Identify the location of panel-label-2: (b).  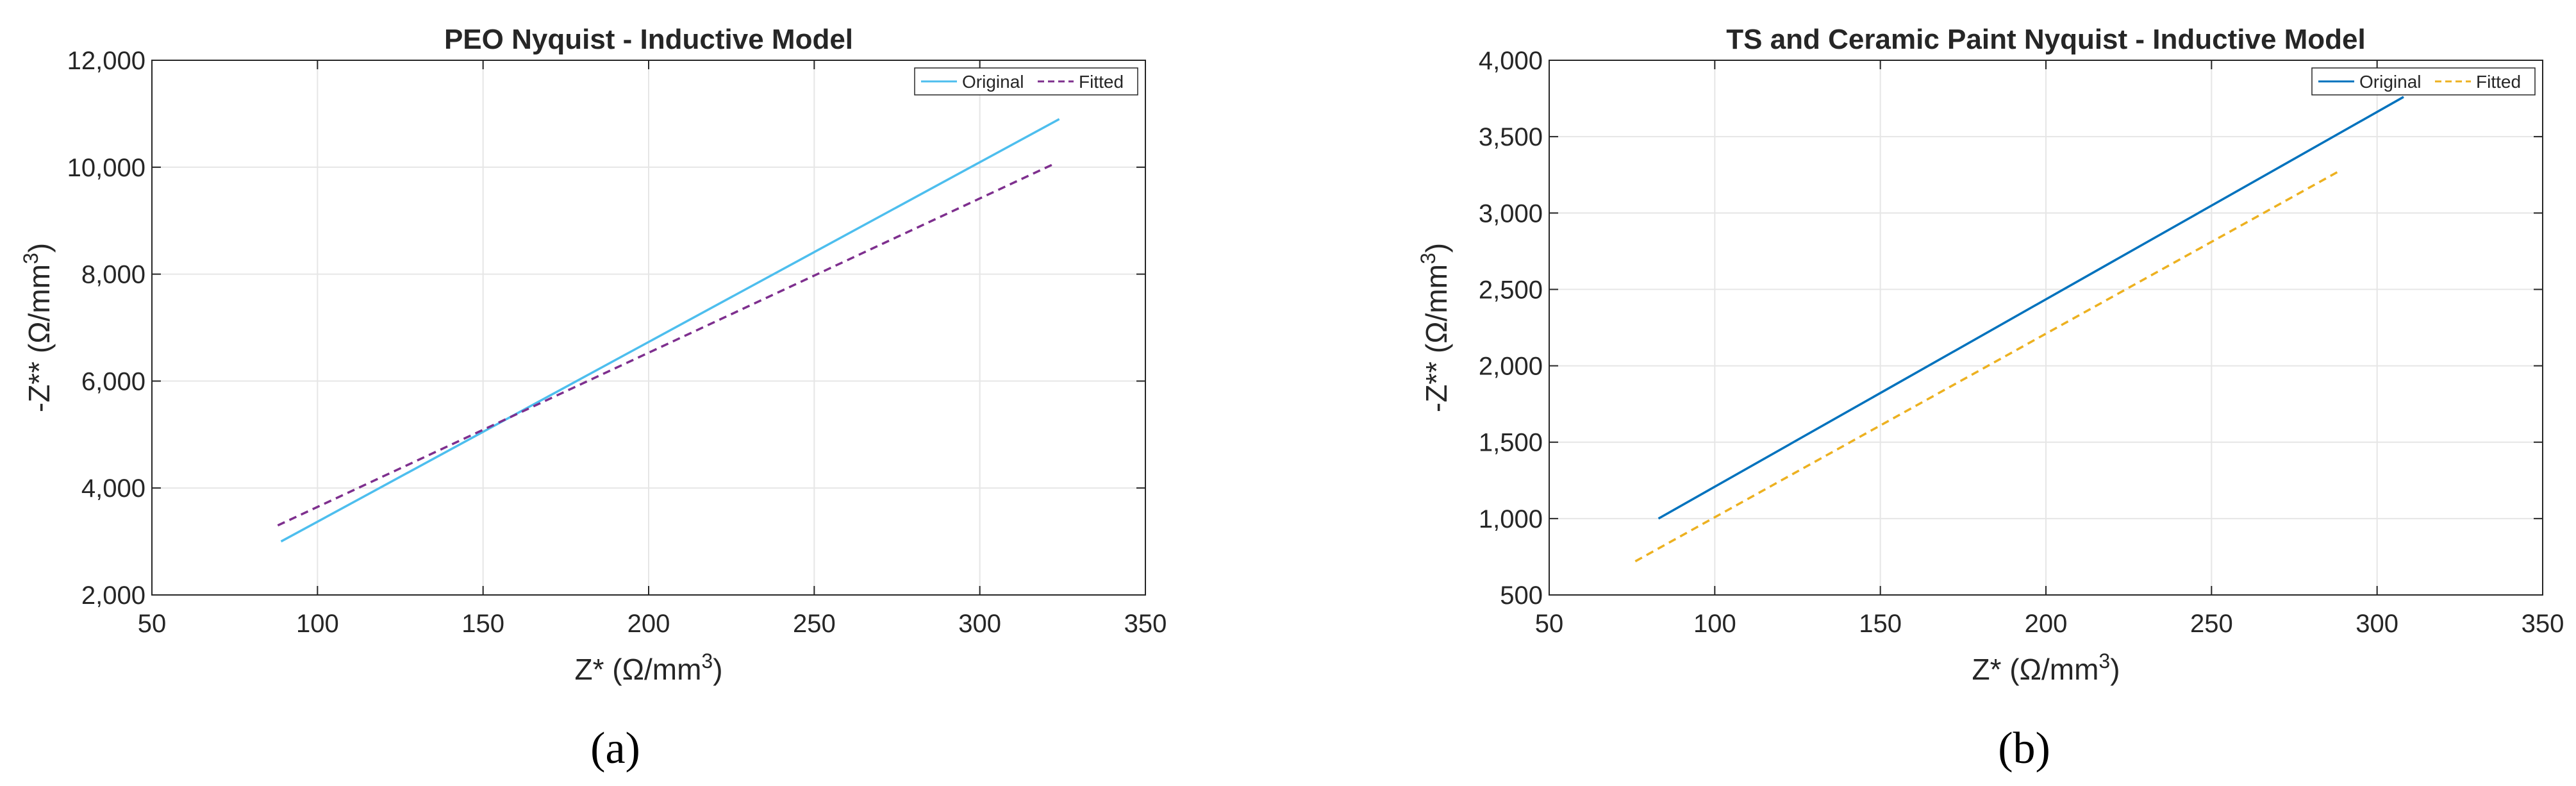
(2024, 748).